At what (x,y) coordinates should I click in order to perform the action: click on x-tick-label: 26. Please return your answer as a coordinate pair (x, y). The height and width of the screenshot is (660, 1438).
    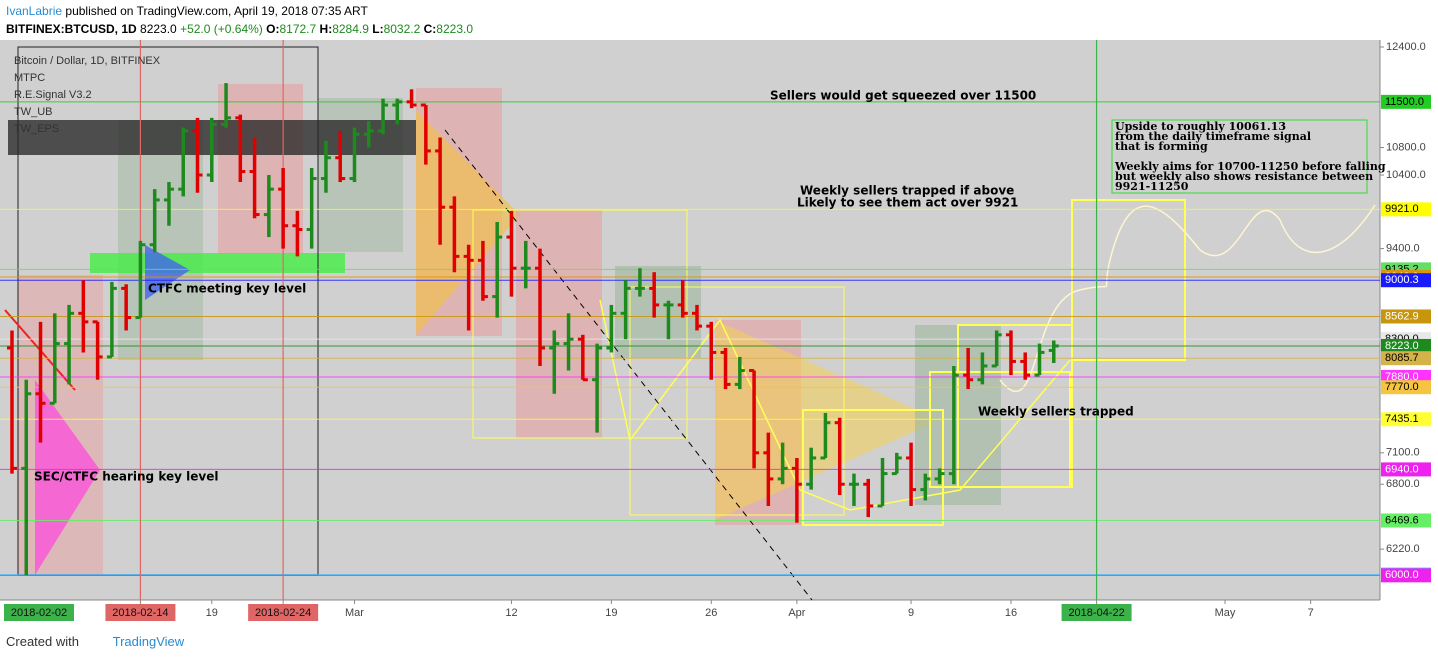
    Looking at the image, I should click on (711, 613).